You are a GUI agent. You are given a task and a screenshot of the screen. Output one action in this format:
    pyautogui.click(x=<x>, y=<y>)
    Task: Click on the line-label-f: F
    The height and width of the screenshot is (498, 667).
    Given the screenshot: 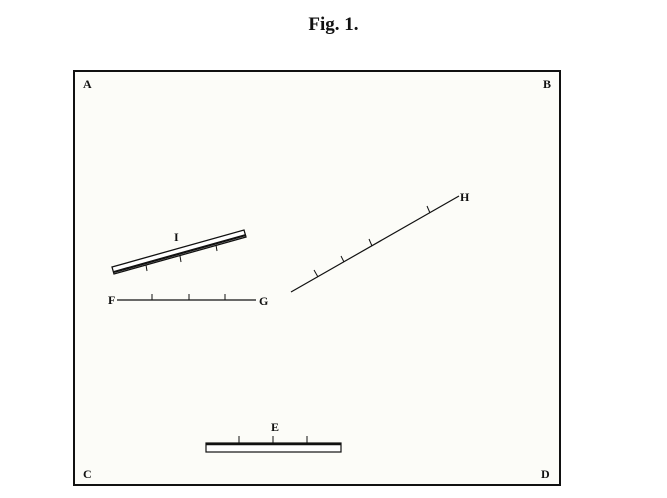 What is the action you would take?
    pyautogui.click(x=111, y=300)
    